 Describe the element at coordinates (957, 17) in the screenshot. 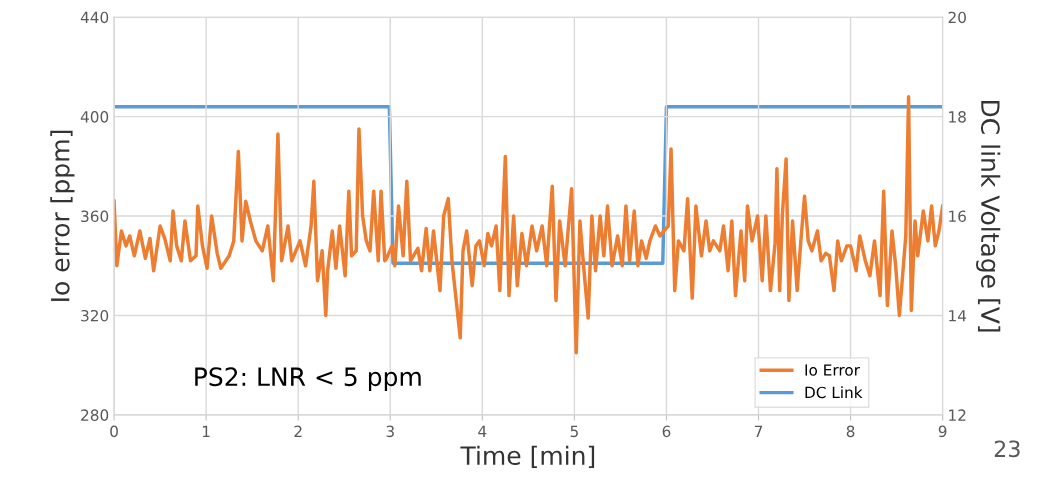

I see `y2-tick-label: 20` at that location.